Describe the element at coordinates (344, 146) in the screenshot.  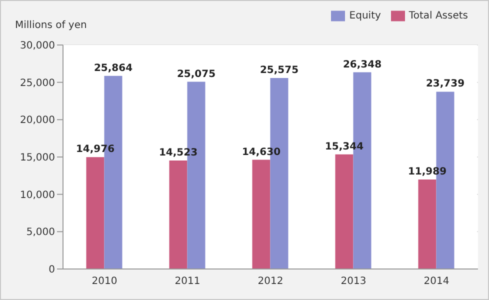
I see `data-label: 15,344` at that location.